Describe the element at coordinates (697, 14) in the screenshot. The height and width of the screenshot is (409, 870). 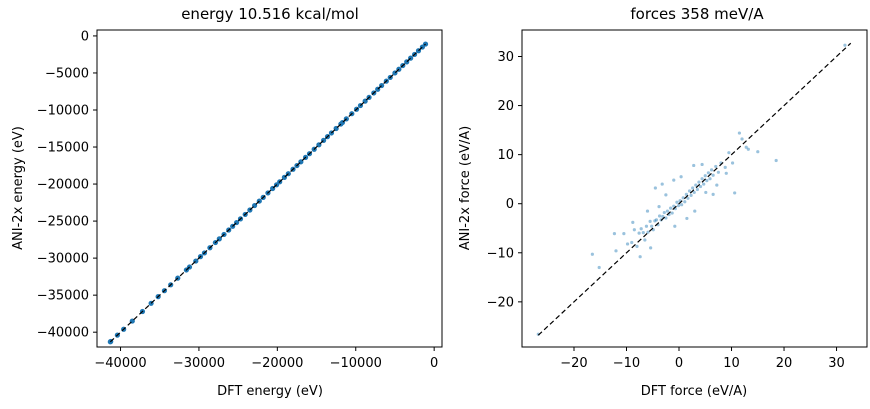
I see `forces-title: forces 358 meV/A` at that location.